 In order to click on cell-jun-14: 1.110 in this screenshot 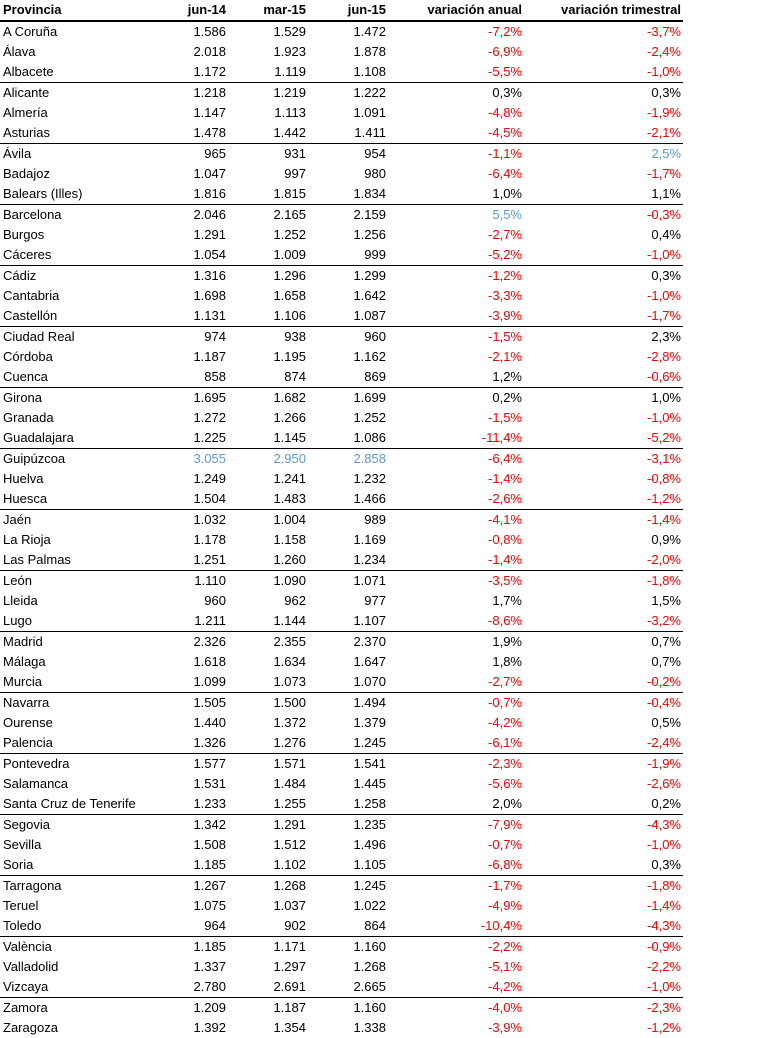, I will do `click(210, 580)`.